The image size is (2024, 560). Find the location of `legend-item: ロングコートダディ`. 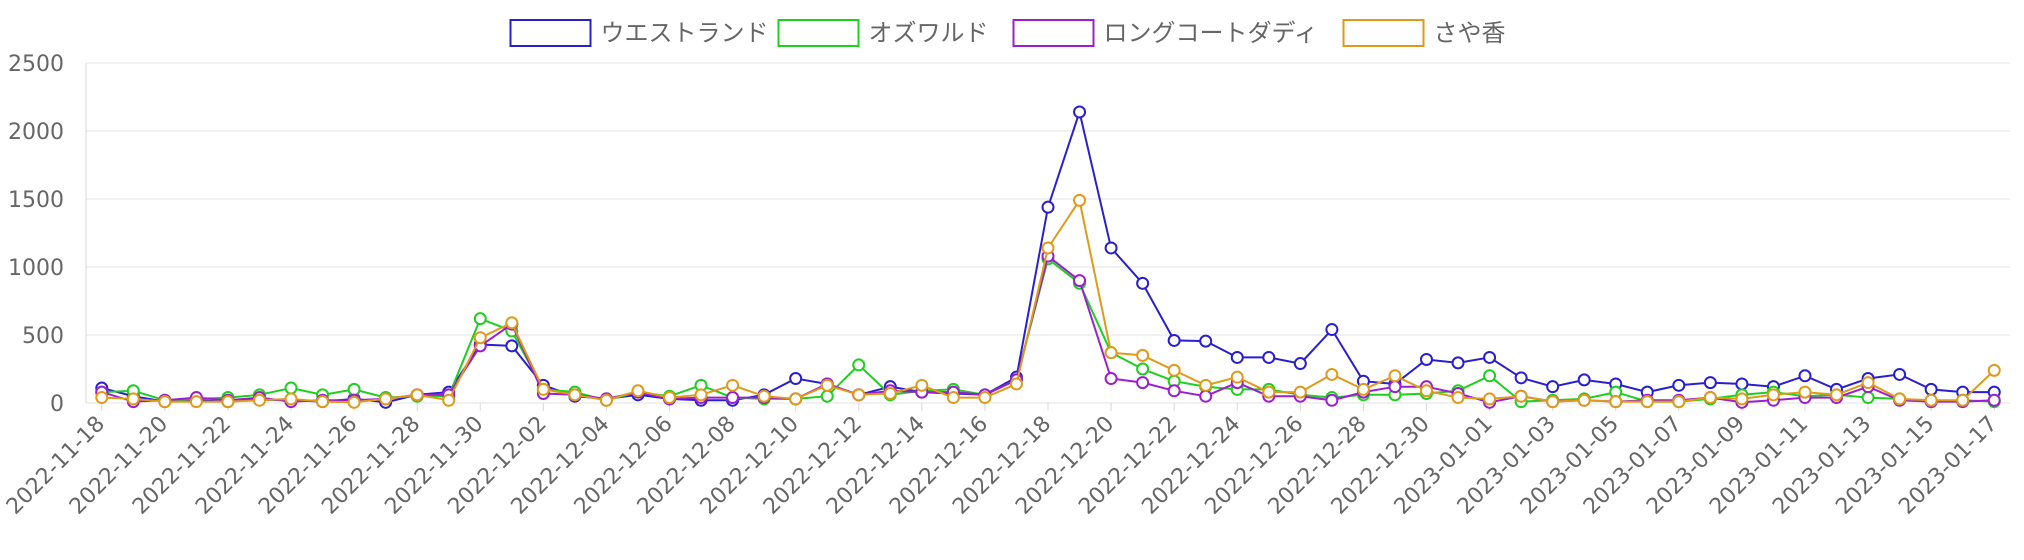

legend-item: ロングコートダディ is located at coordinates (1165, 33).